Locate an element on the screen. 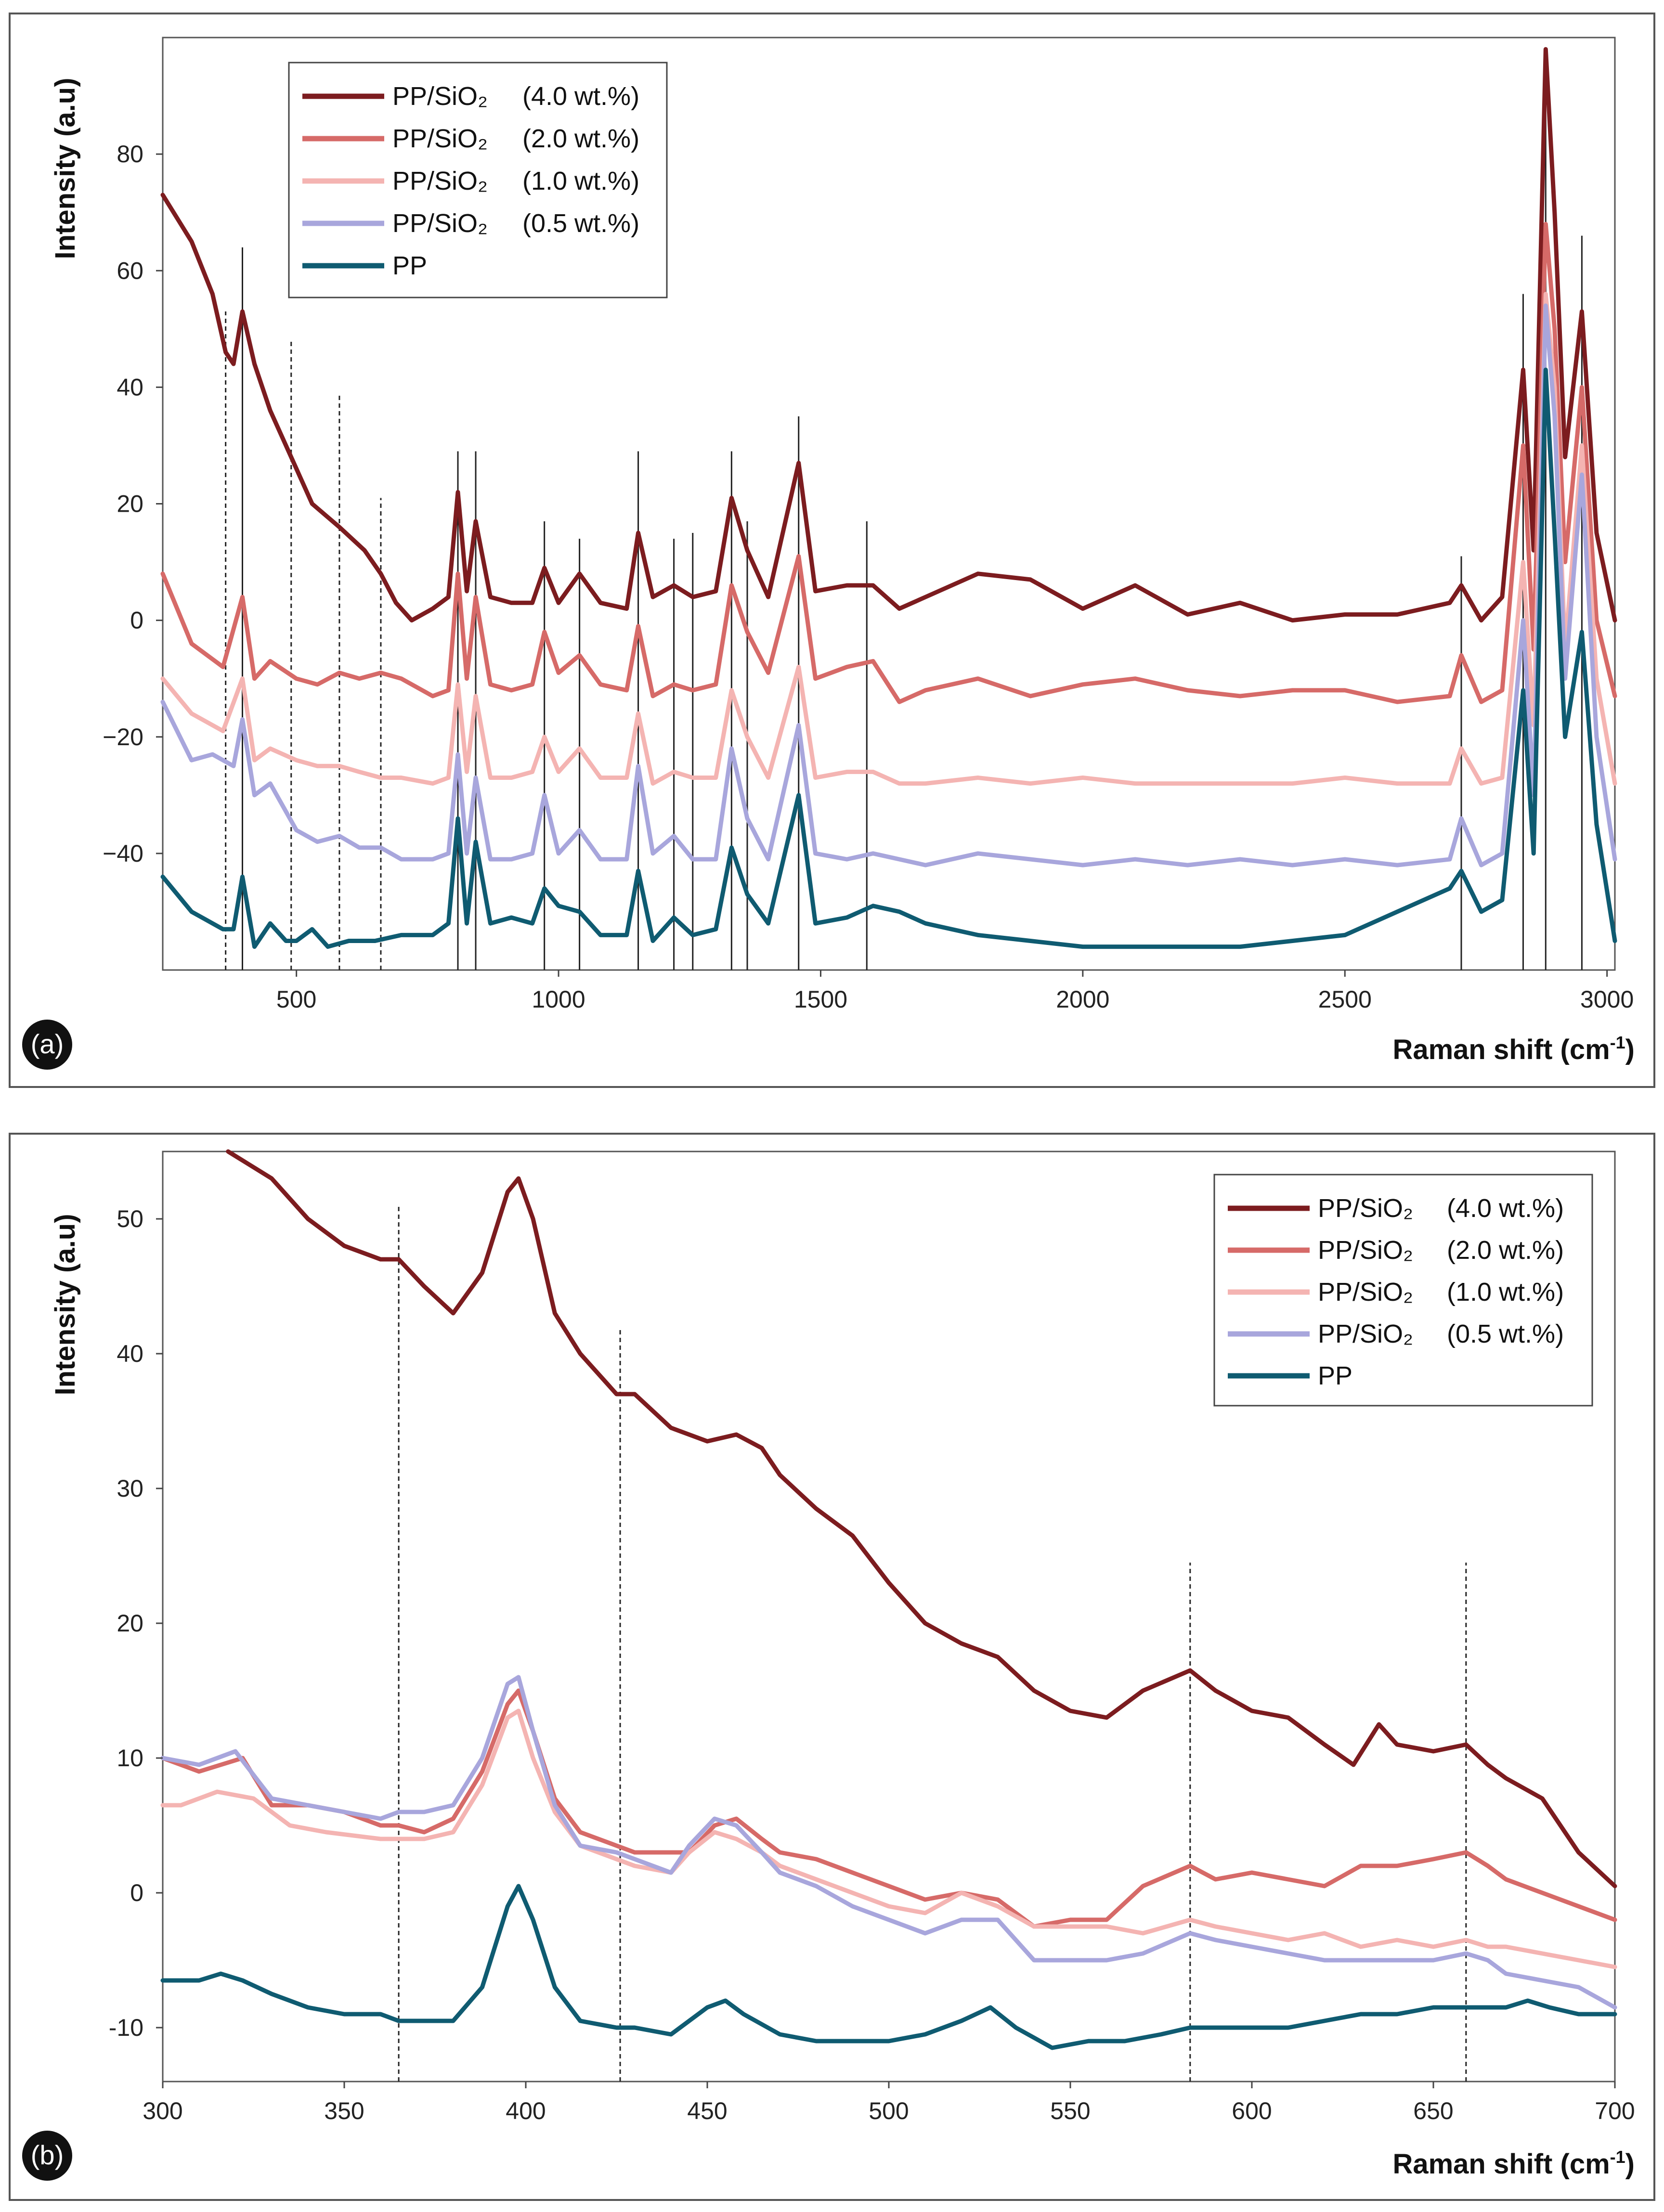 Image resolution: width=1664 pixels, height=2212 pixels. x-tick-label: 550 is located at coordinates (1070, 2110).